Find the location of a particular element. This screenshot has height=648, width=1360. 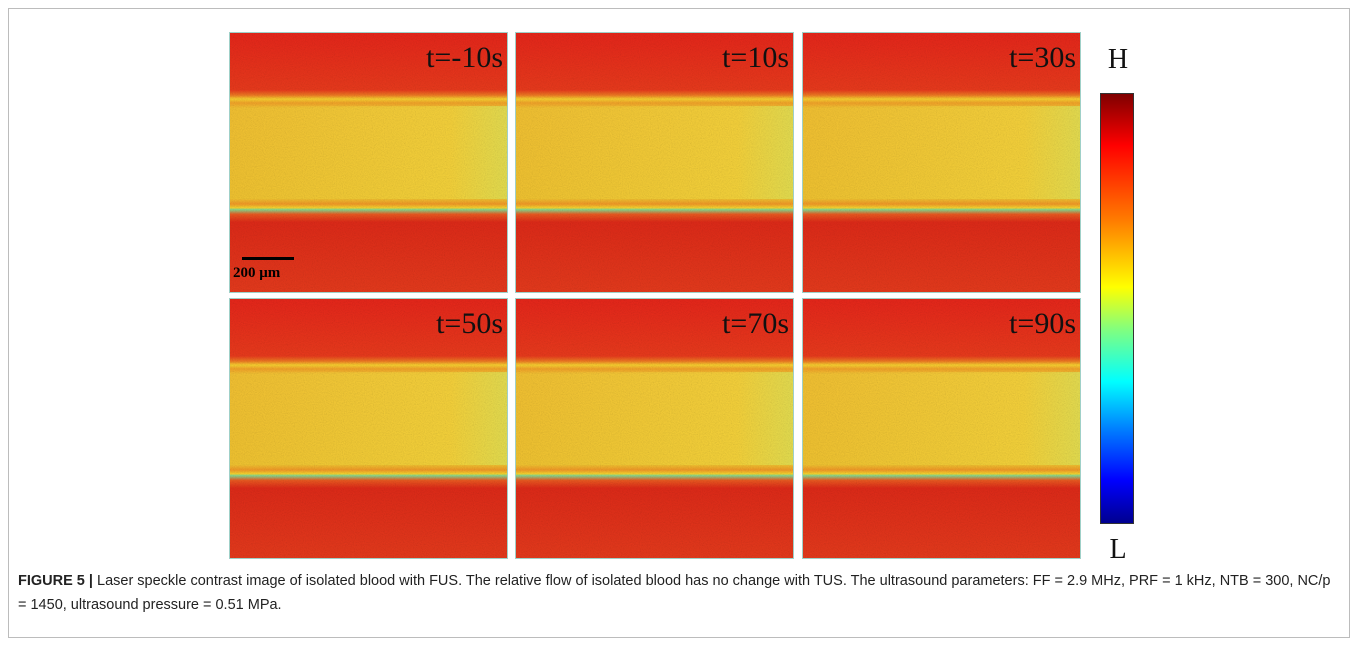

panel-label: t=30s is located at coordinates (1042, 57).